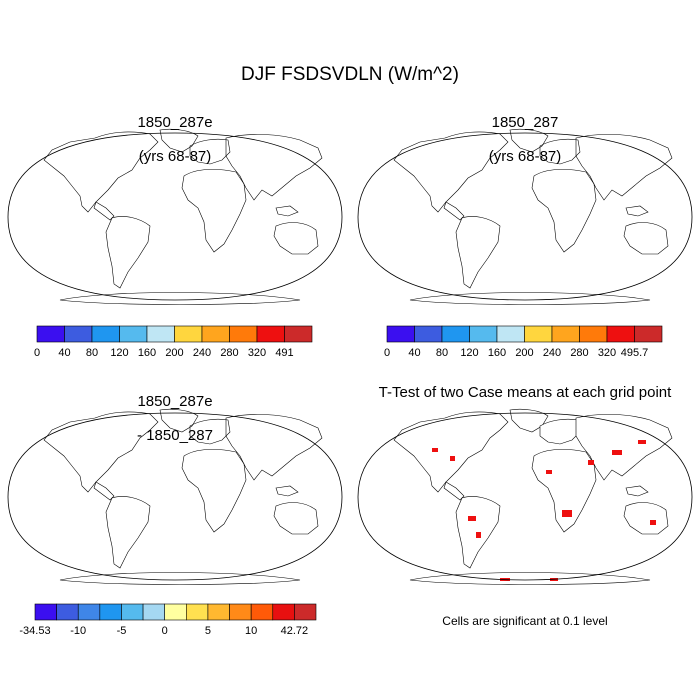 The width and height of the screenshot is (700, 700). What do you see at coordinates (175, 156) in the screenshot?
I see `panel-1-title-line2: (yrs 68-87)` at bounding box center [175, 156].